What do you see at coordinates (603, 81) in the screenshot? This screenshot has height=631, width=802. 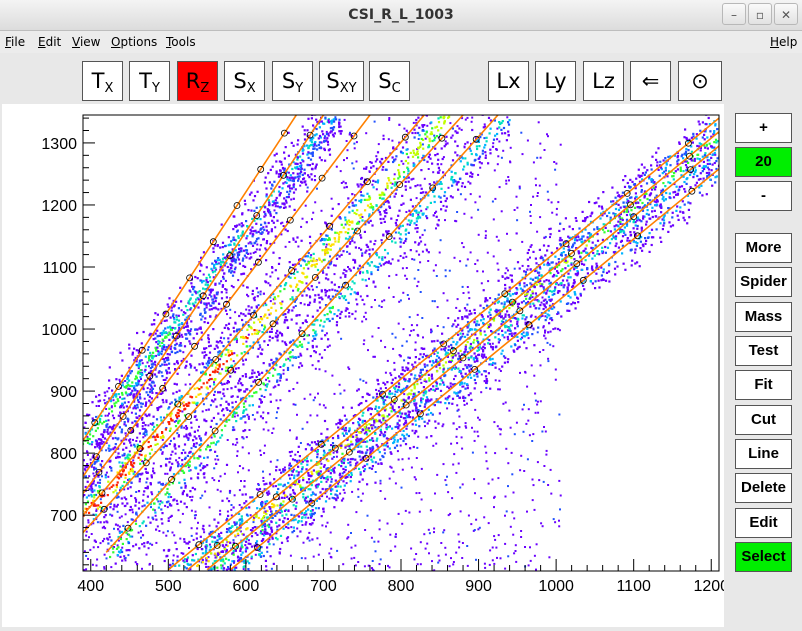 I see `lz-button: Lz` at bounding box center [603, 81].